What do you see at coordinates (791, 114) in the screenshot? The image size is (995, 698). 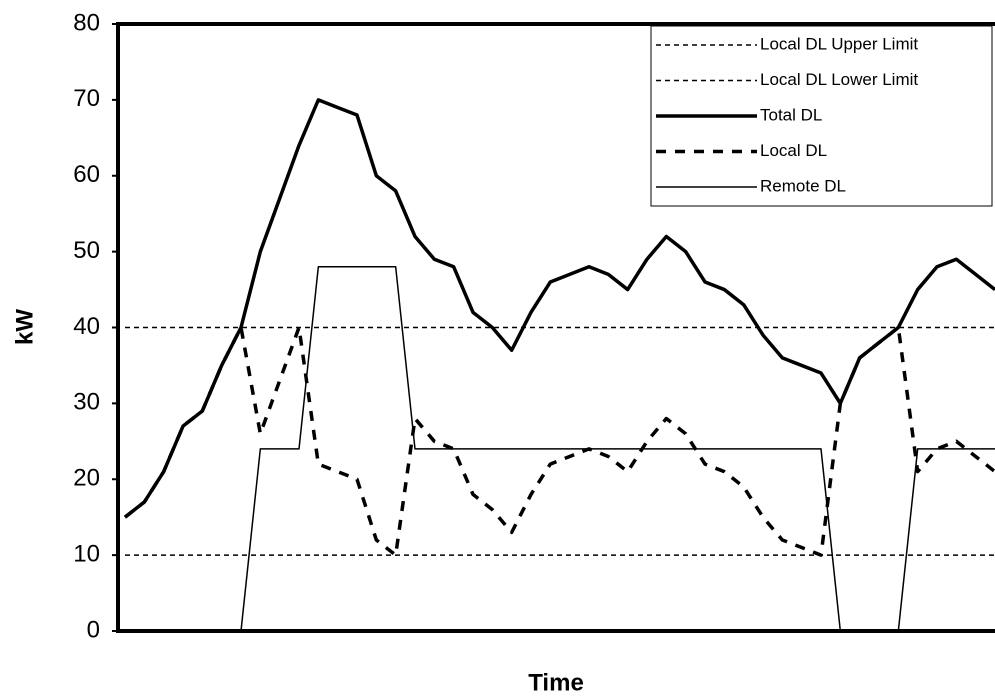 I see `legend-label: Total DL` at bounding box center [791, 114].